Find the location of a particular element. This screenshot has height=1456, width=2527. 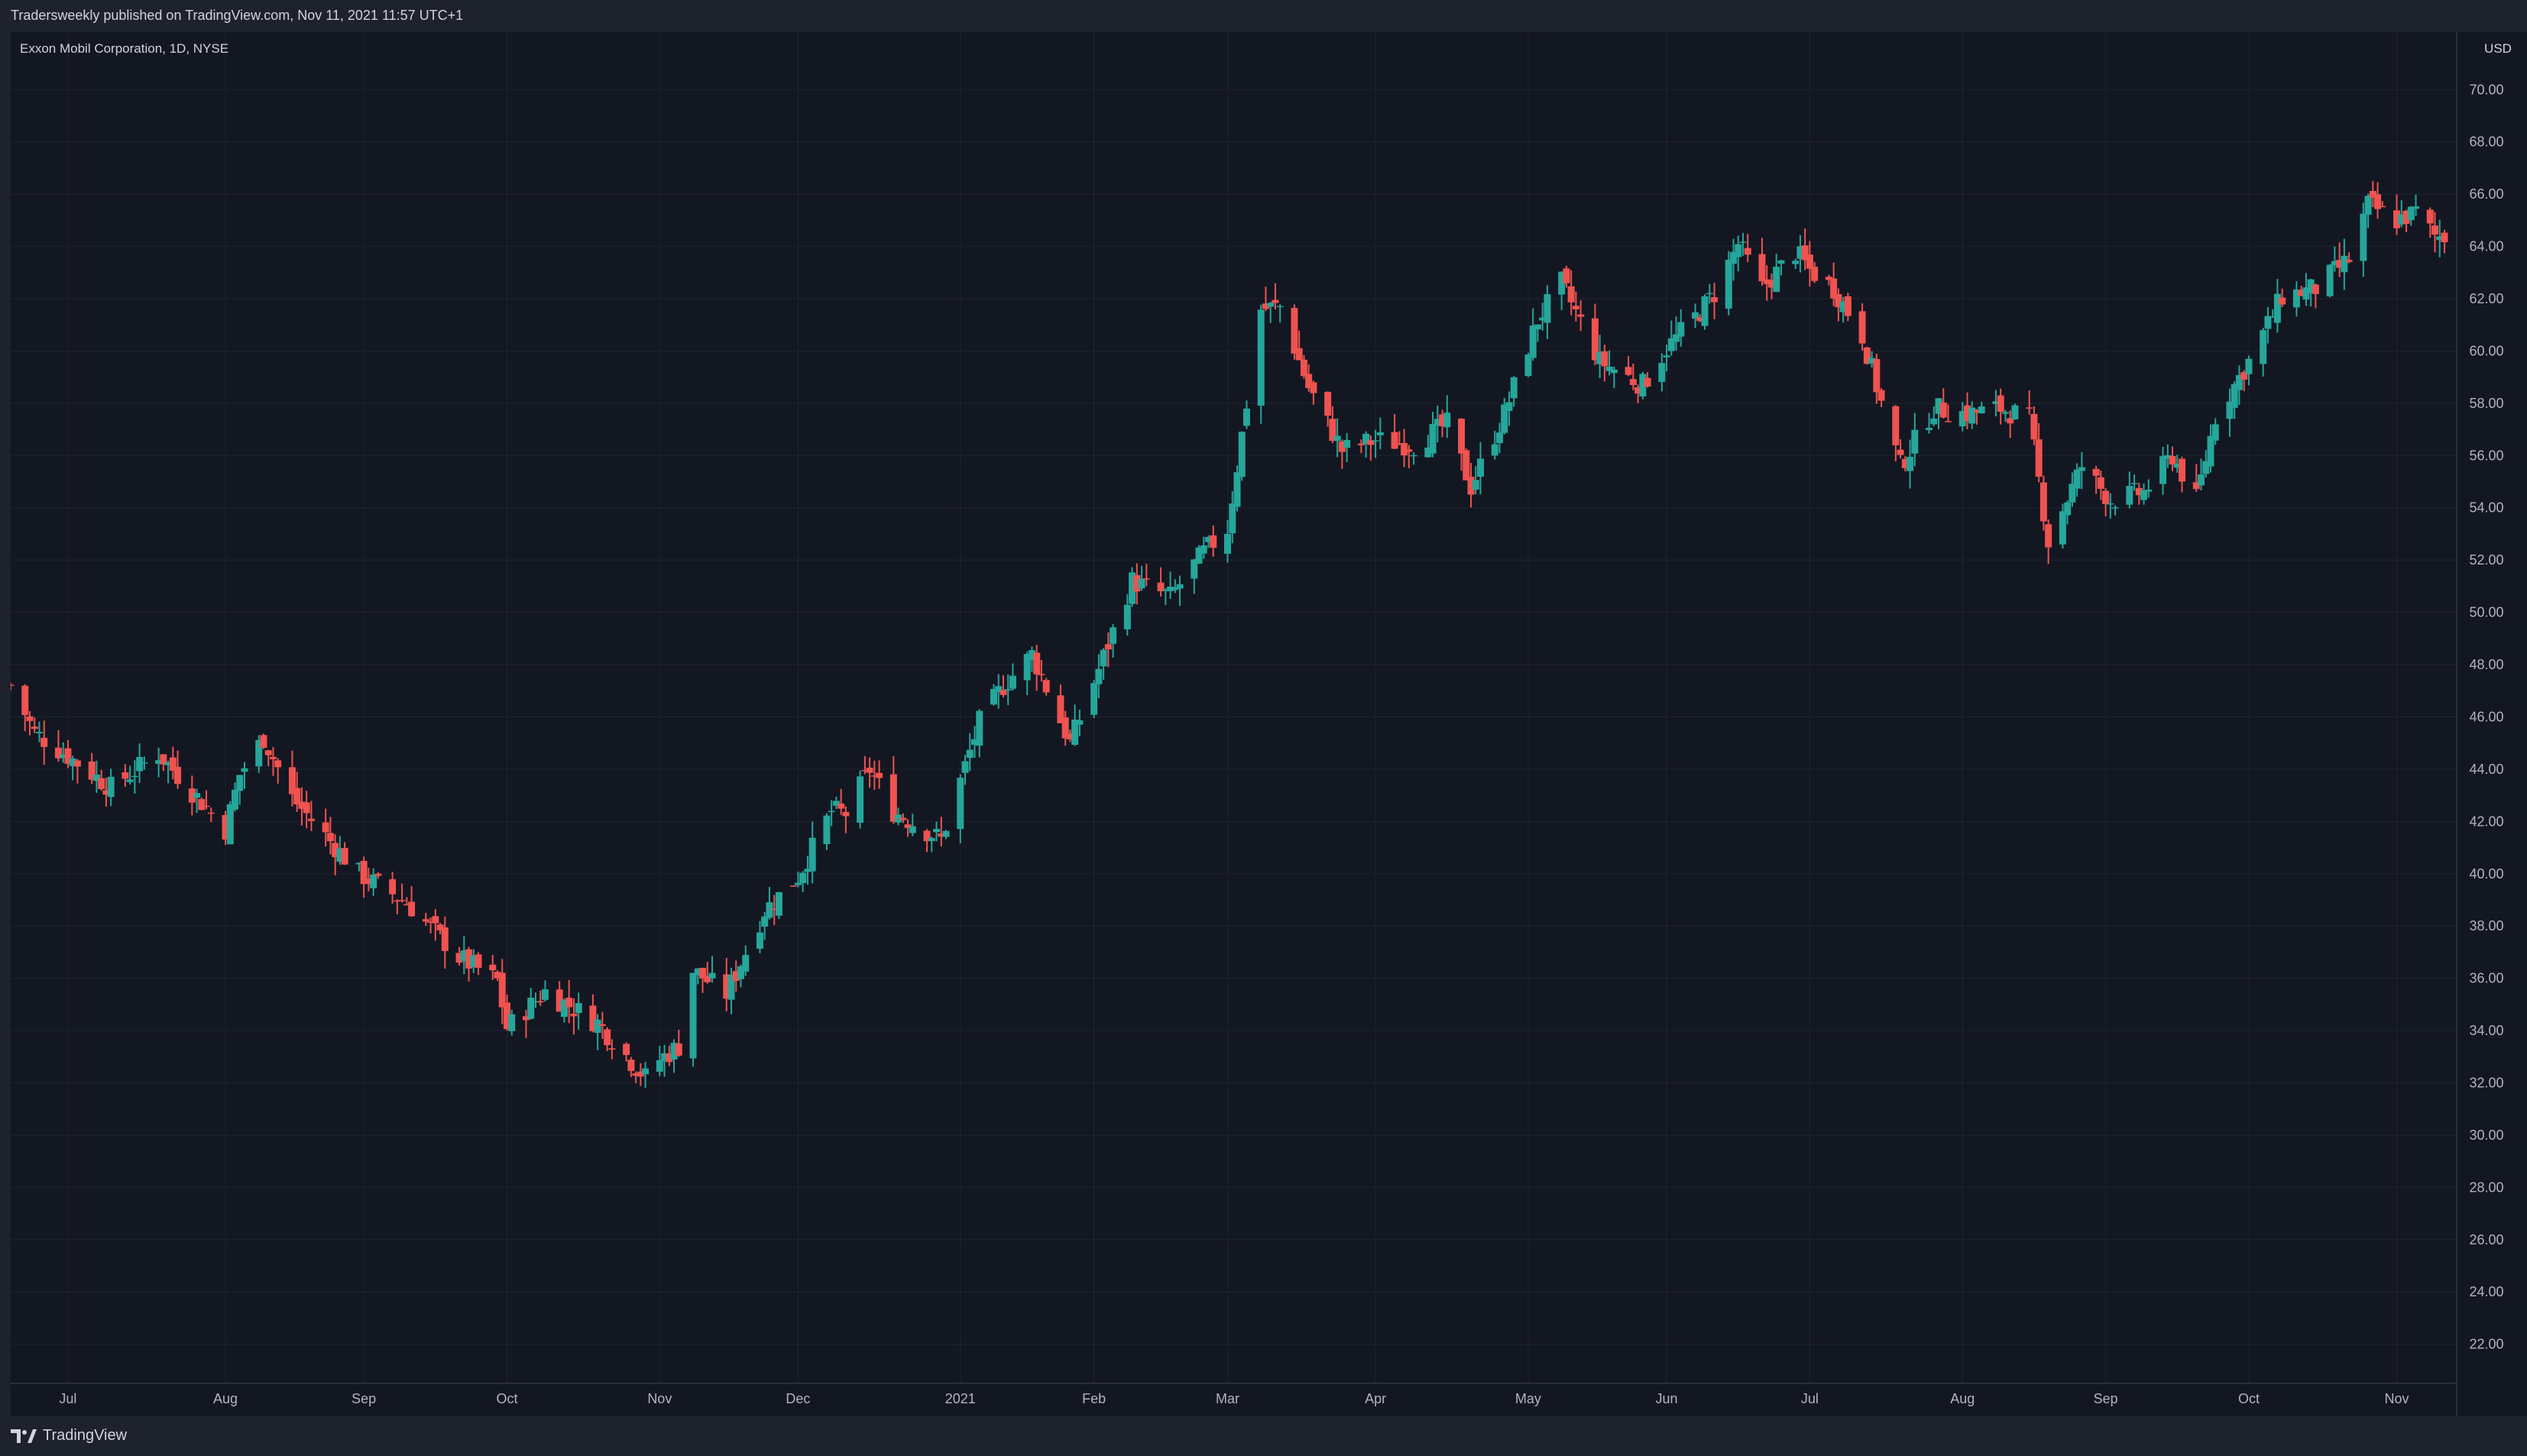

price-tick-label: 40.00 is located at coordinates (2486, 874).